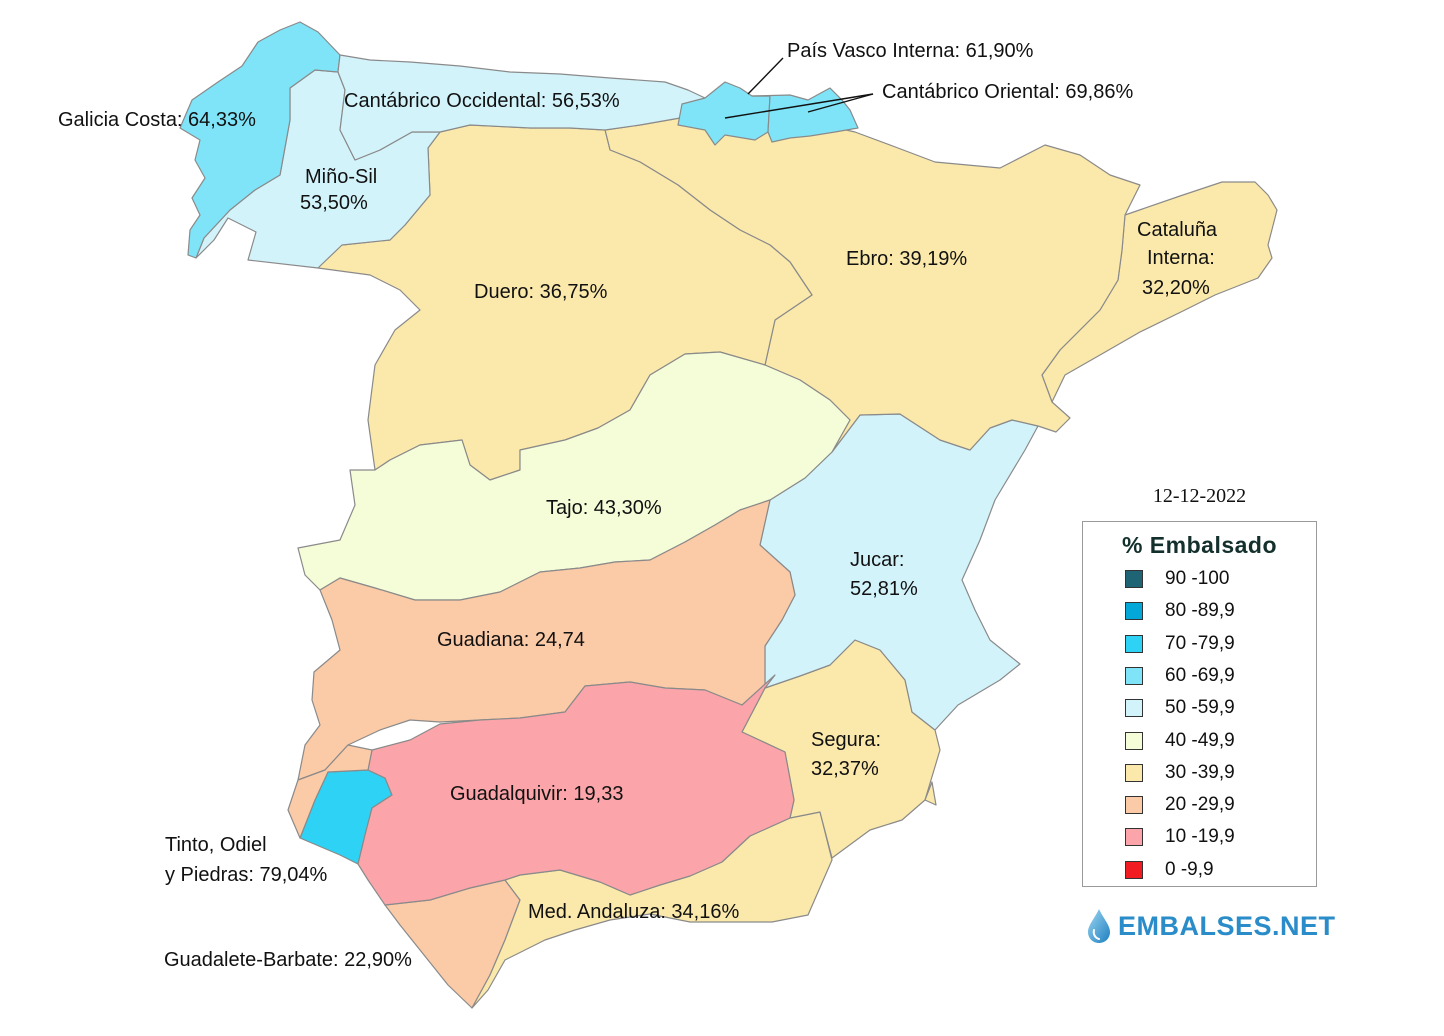  I want to click on label-mino-sil-name: Miño-Sil, so click(341, 177).